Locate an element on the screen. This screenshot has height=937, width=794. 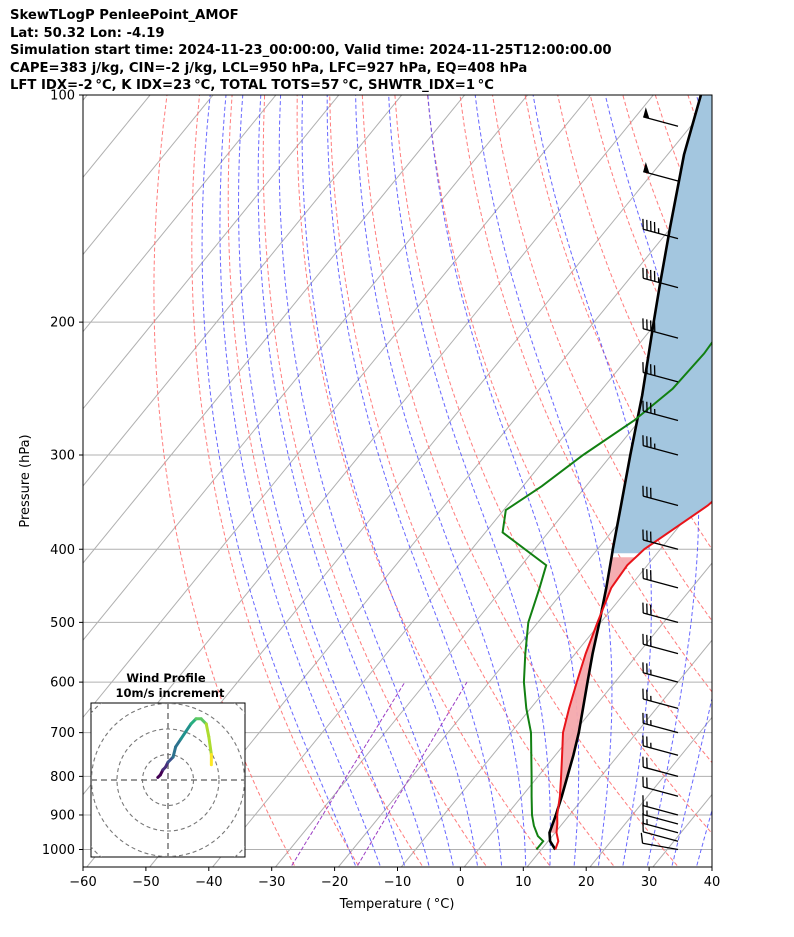
y-tick-label: 600 is located at coordinates (62, 683).